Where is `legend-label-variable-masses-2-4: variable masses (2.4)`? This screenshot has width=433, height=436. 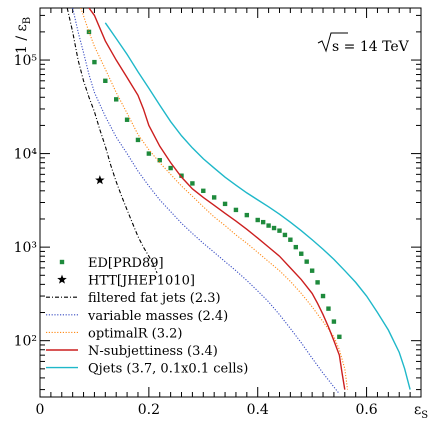 legend-label-variable-masses-2-4: variable masses (2.4) is located at coordinates (157, 316).